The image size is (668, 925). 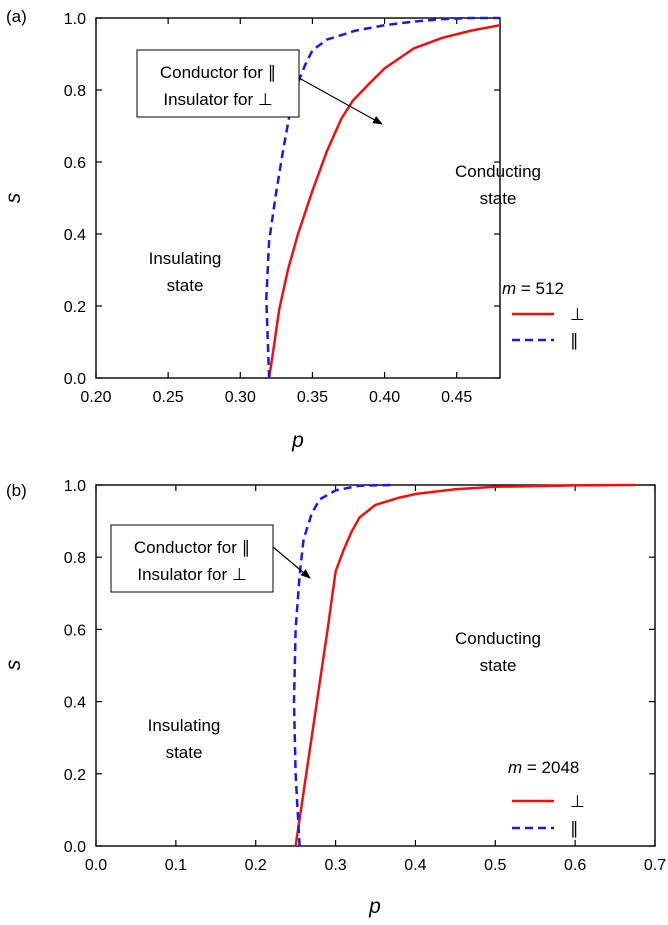 I want to click on panel-label-b: (b), so click(x=16, y=490).